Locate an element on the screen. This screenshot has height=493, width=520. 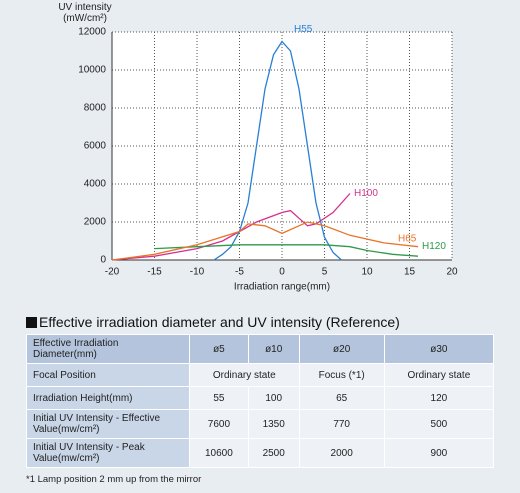
header-cell: ø20 is located at coordinates (341, 349).